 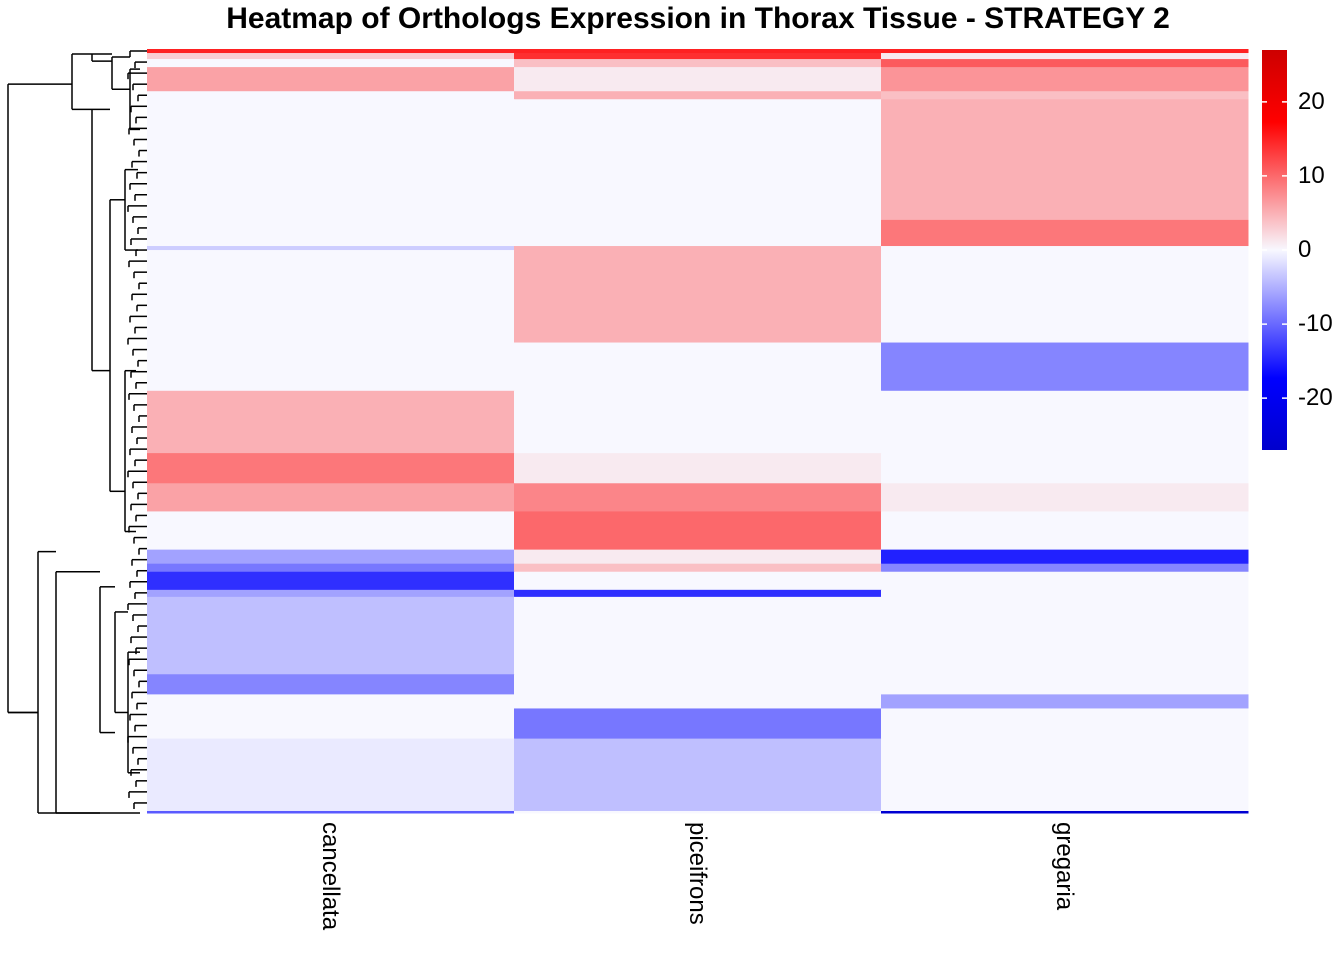 What do you see at coordinates (1064, 866) in the screenshot?
I see `column-label-gregaria: gregaria` at bounding box center [1064, 866].